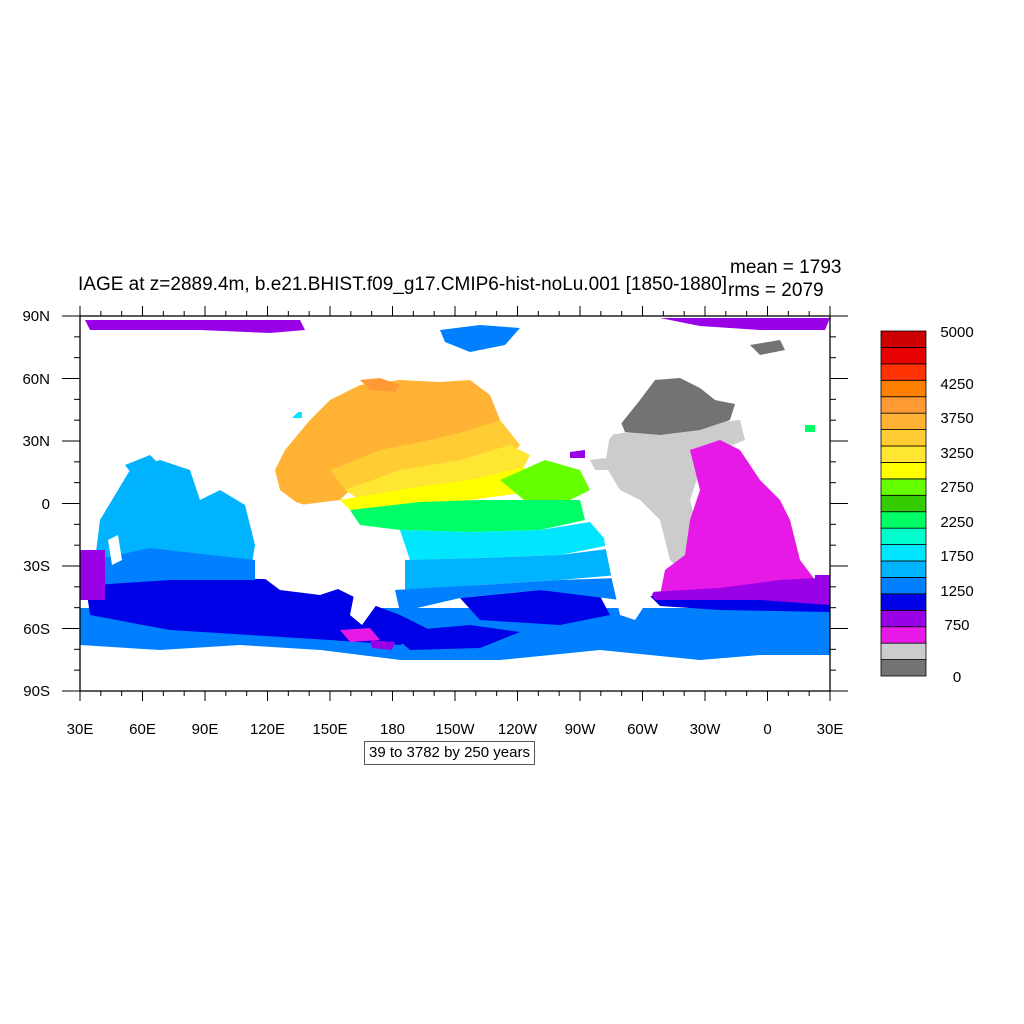 The height and width of the screenshot is (1024, 1024). Describe the element at coordinates (535, 607) in the screenshot. I see `ocean-region-deep-blue-pacific` at that location.